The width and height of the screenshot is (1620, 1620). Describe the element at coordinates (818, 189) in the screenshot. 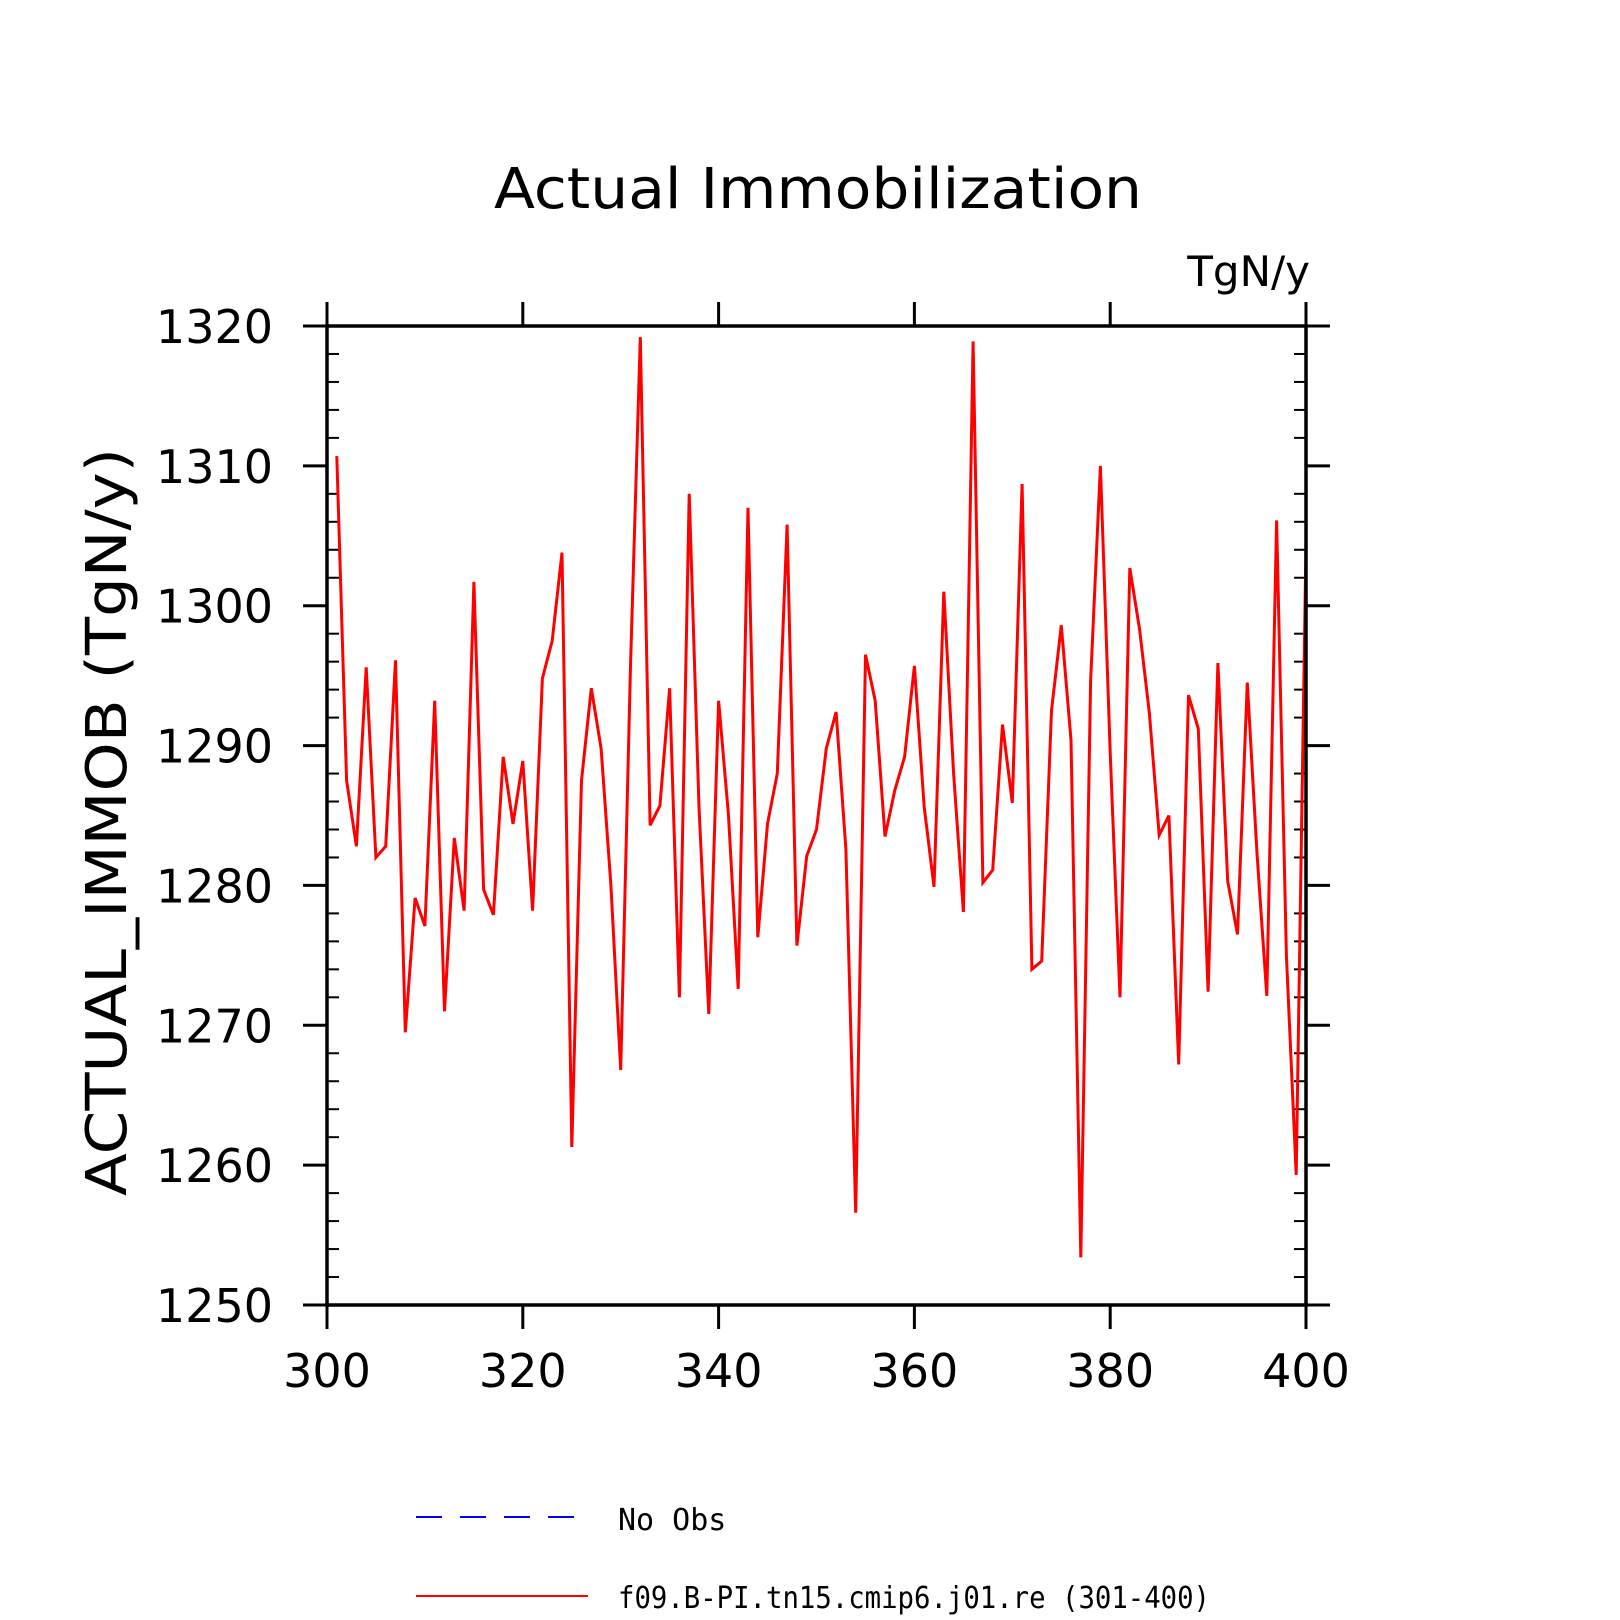

I see `chart-title: Actual Immobilization` at that location.